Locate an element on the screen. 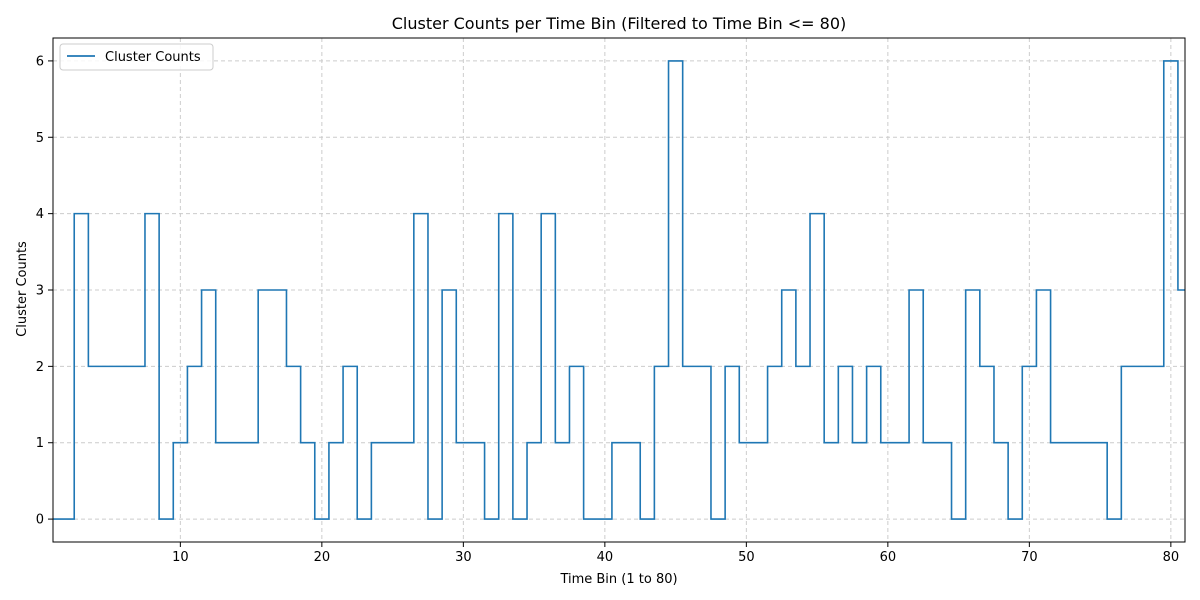 The width and height of the screenshot is (1200, 600). y-axis-ticks: 0 1 2 3 4 5 6 is located at coordinates (44, 291).